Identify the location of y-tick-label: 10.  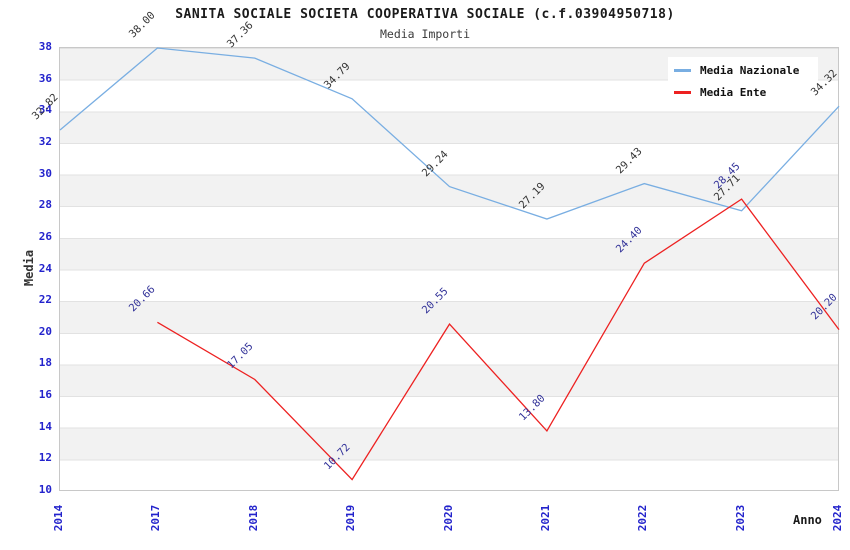
(45, 489).